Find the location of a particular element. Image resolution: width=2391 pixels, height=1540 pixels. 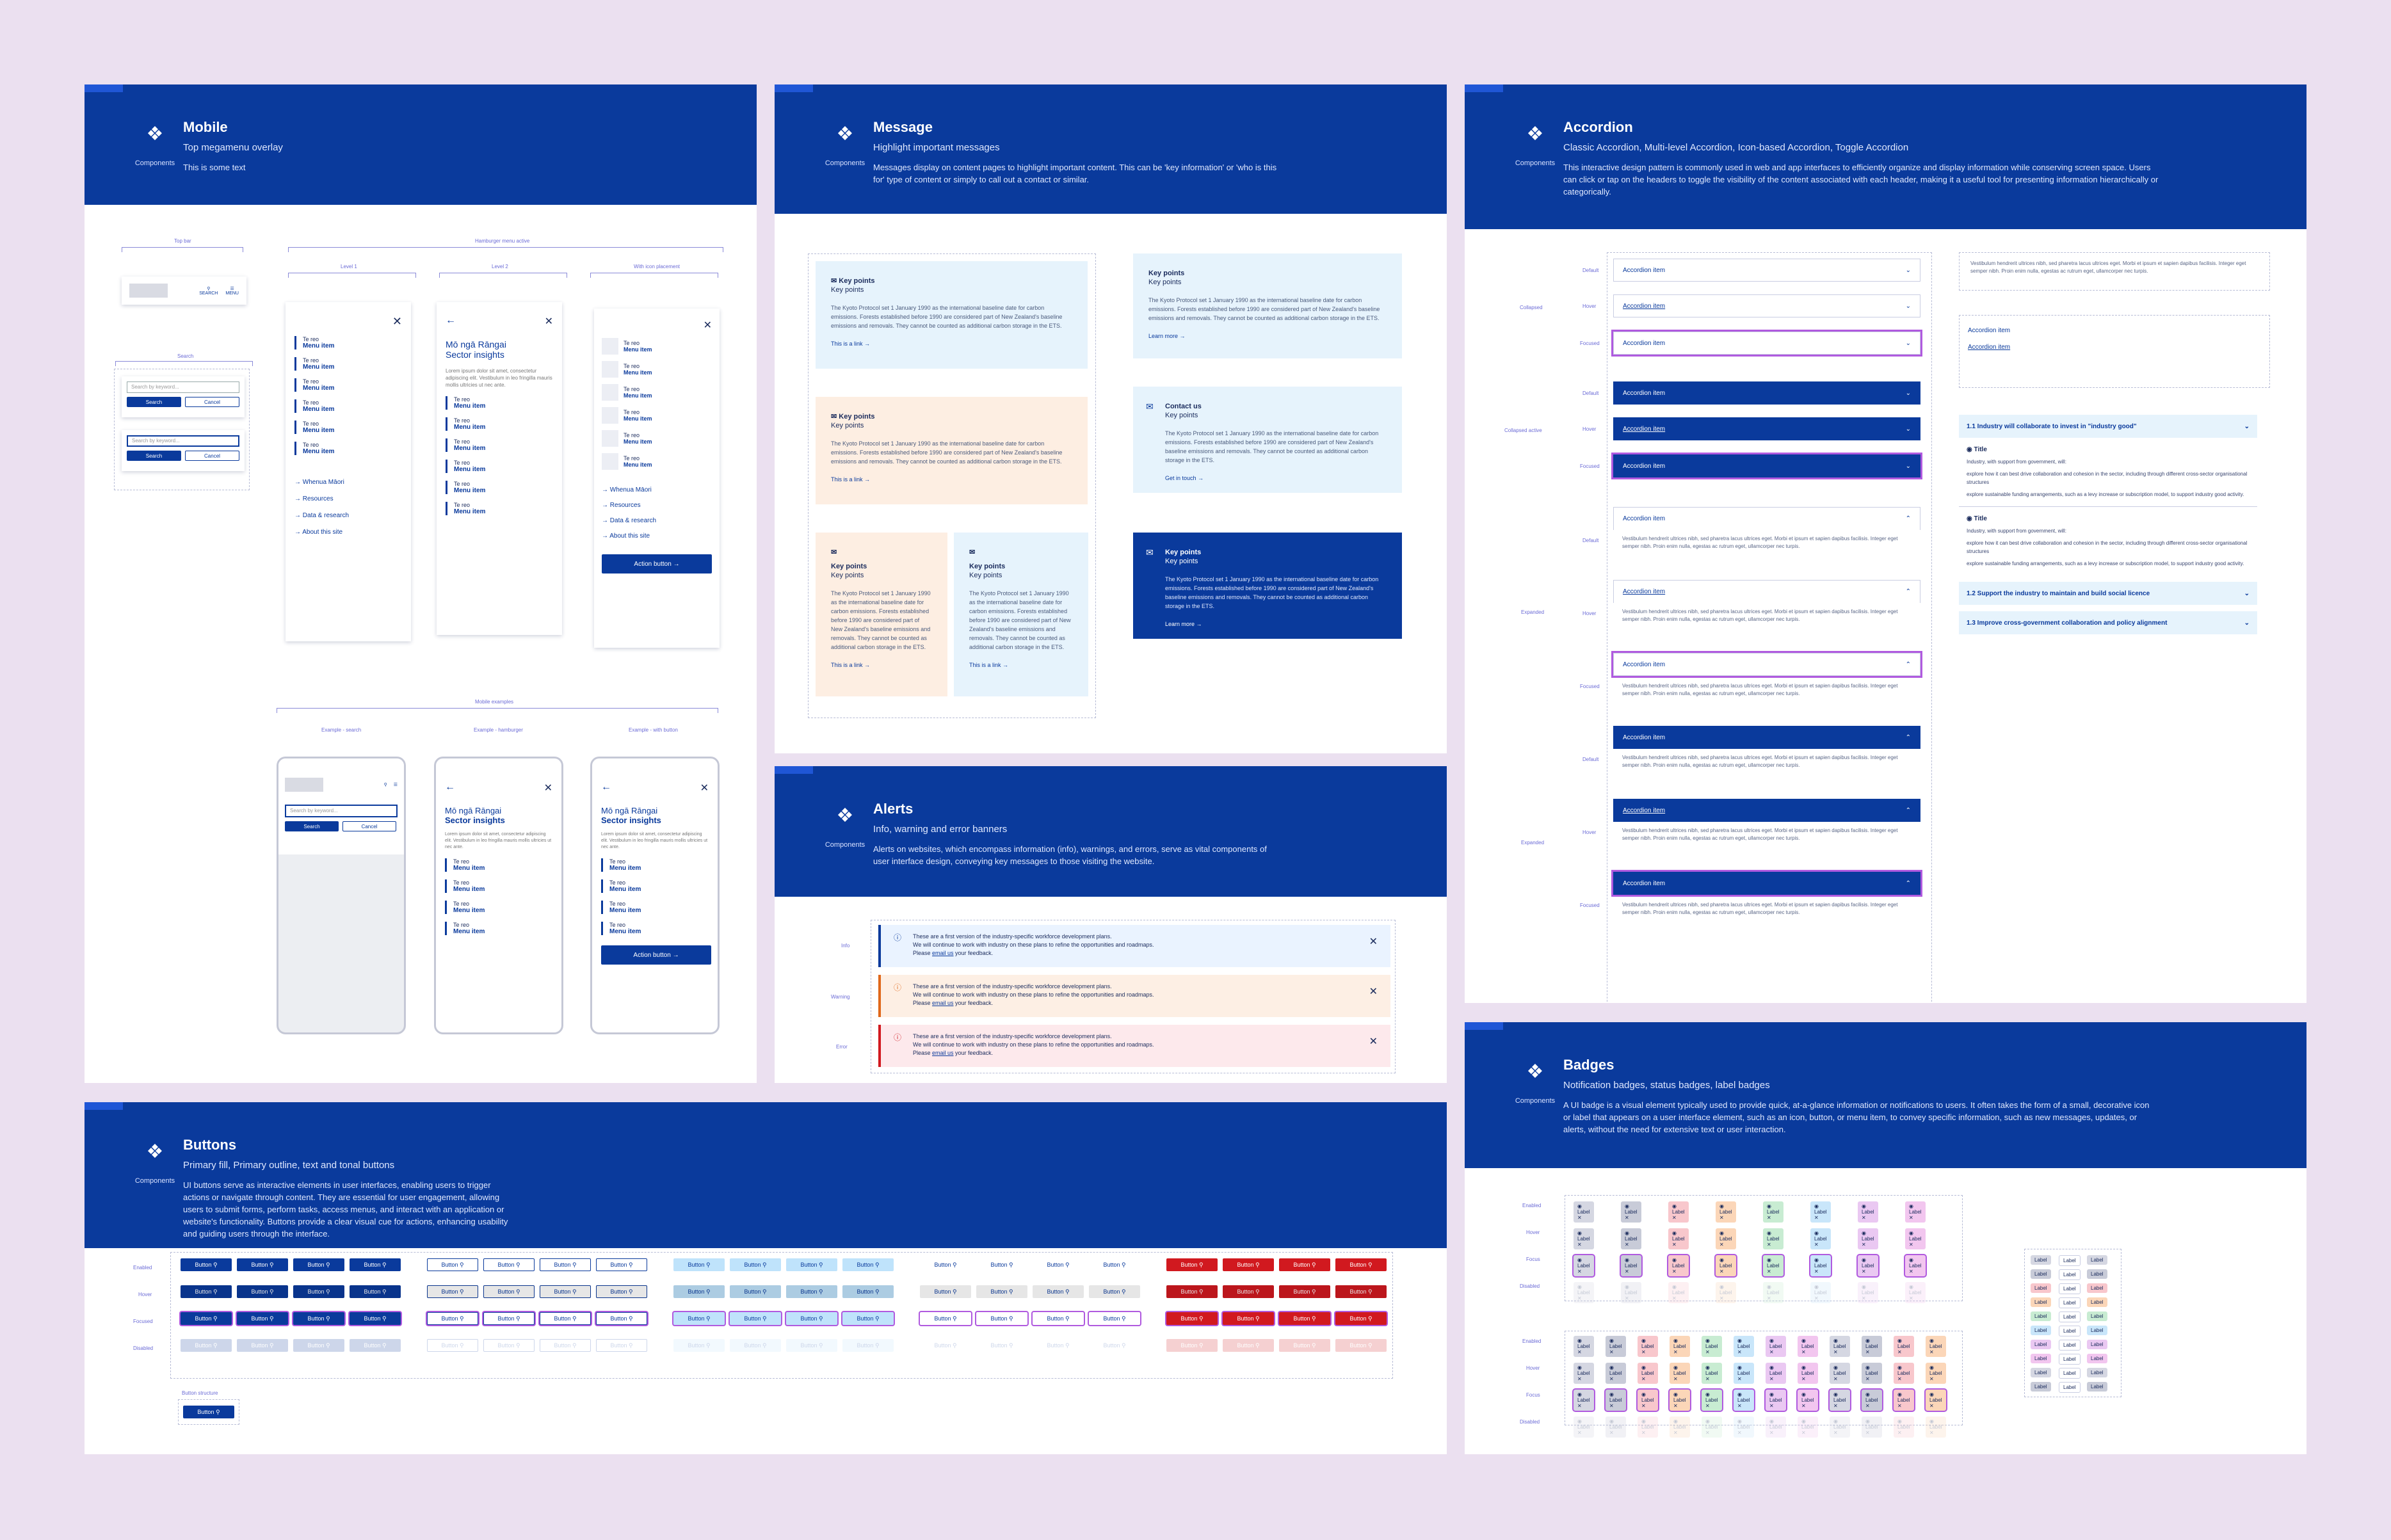

button-2-2-4: Button ⚲ is located at coordinates (621, 1291).